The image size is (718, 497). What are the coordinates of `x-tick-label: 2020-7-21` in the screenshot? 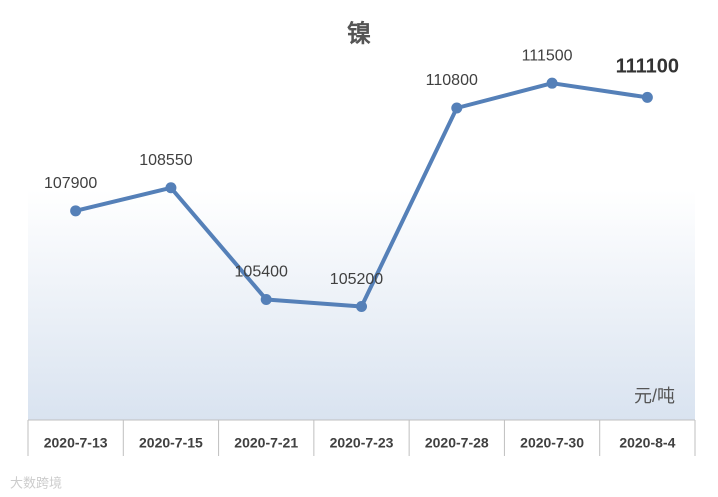 It's located at (266, 443).